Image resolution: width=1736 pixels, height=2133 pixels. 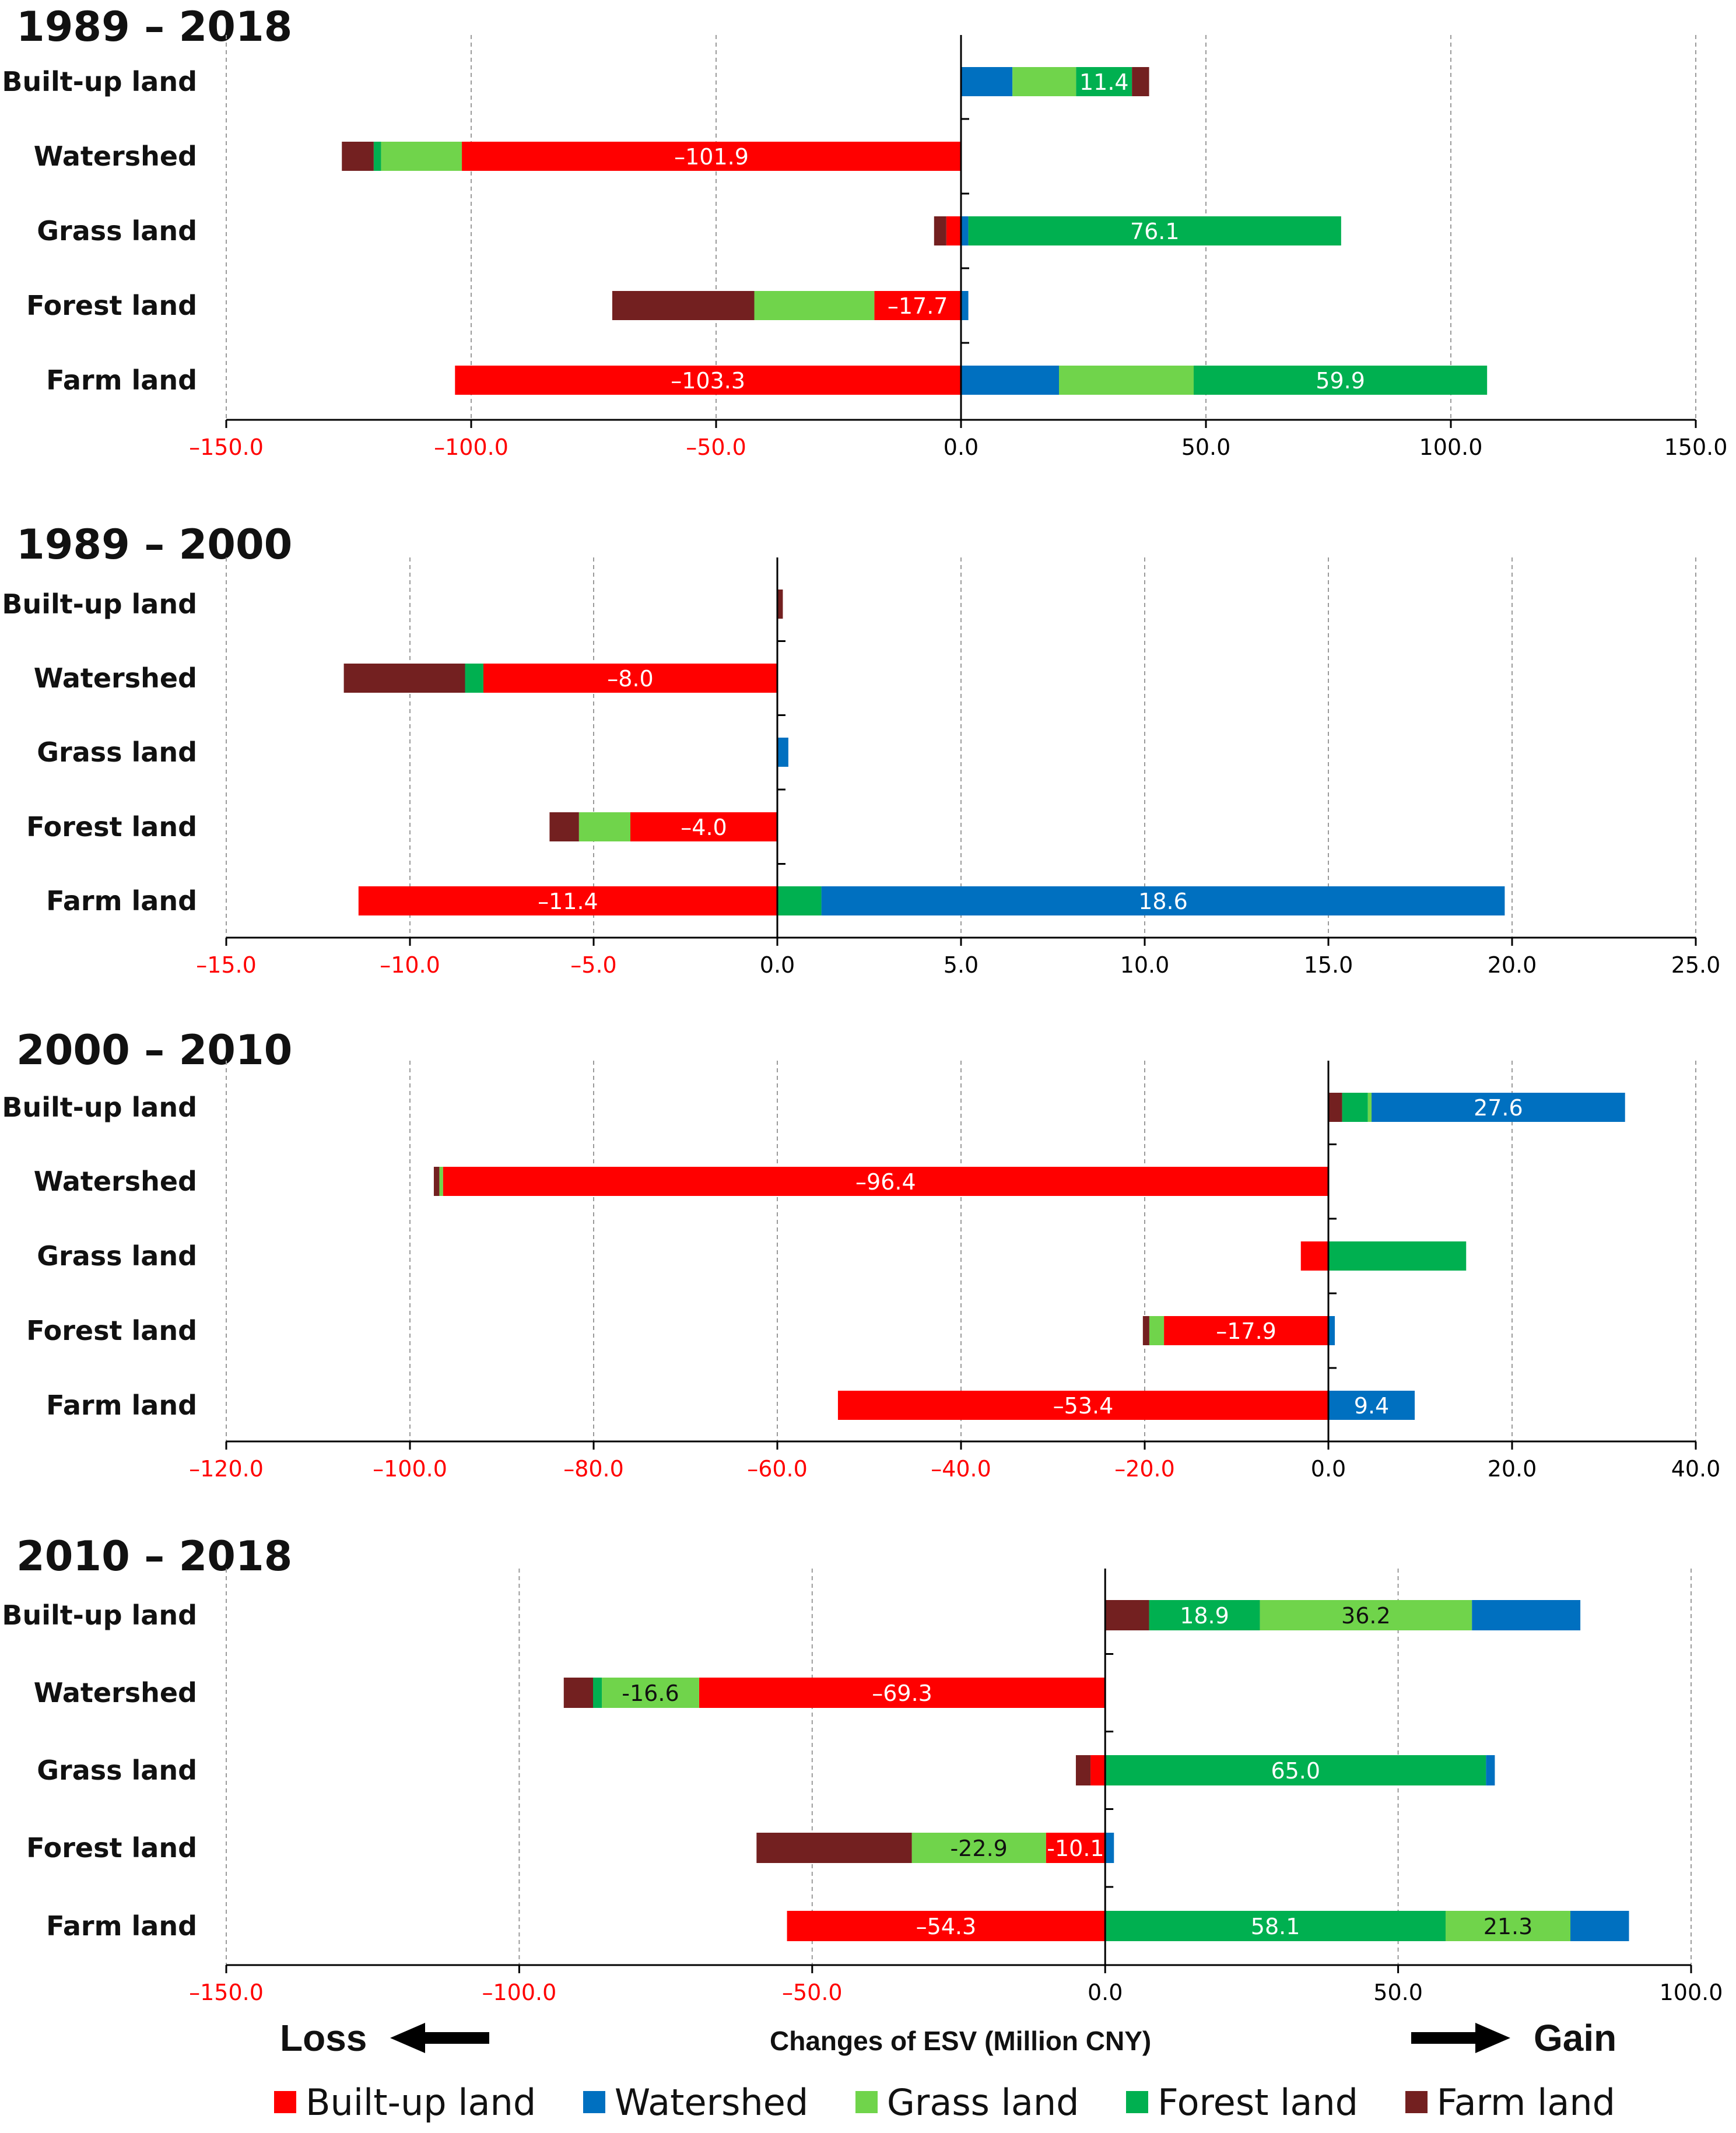 What do you see at coordinates (471, 447) in the screenshot?
I see `panel-1-tick-label: –100.0` at bounding box center [471, 447].